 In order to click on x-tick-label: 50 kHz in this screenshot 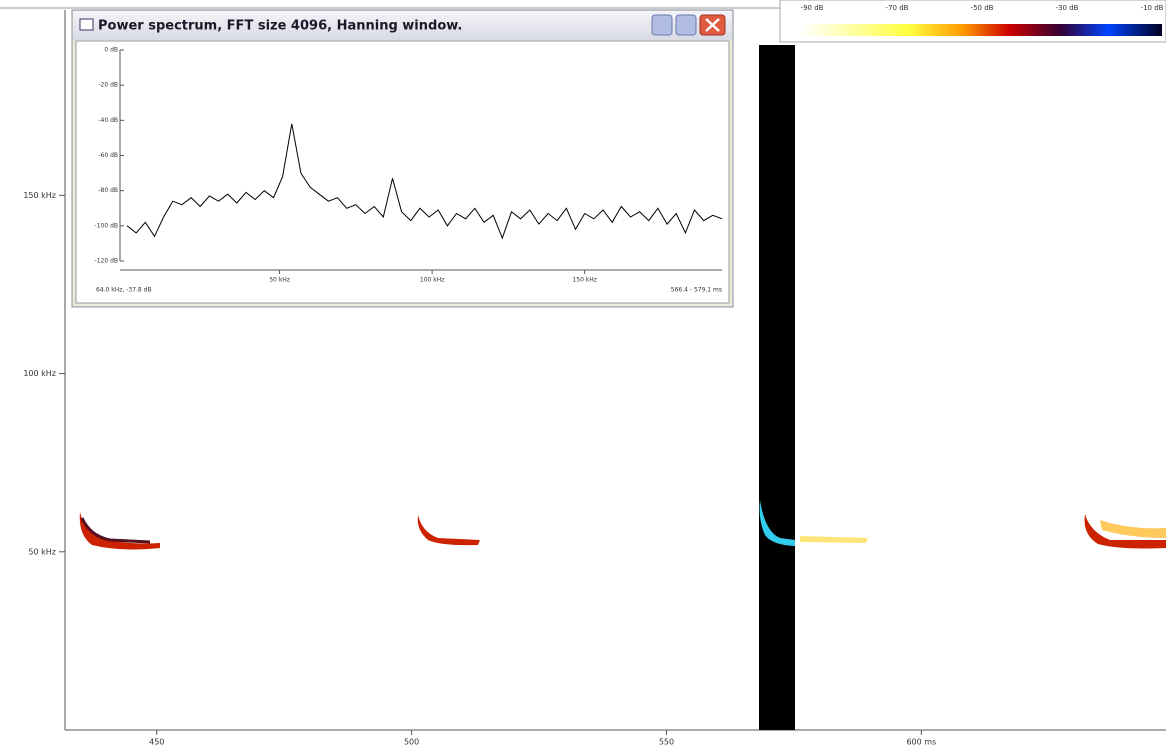, I will do `click(279, 280)`.